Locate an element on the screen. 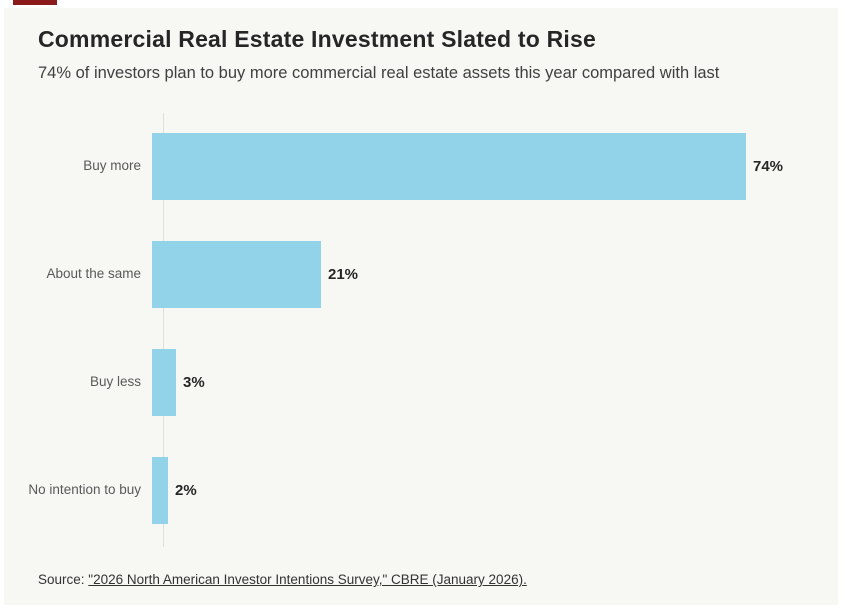 This screenshot has height=615, width=845. bar-buy-less is located at coordinates (164, 382).